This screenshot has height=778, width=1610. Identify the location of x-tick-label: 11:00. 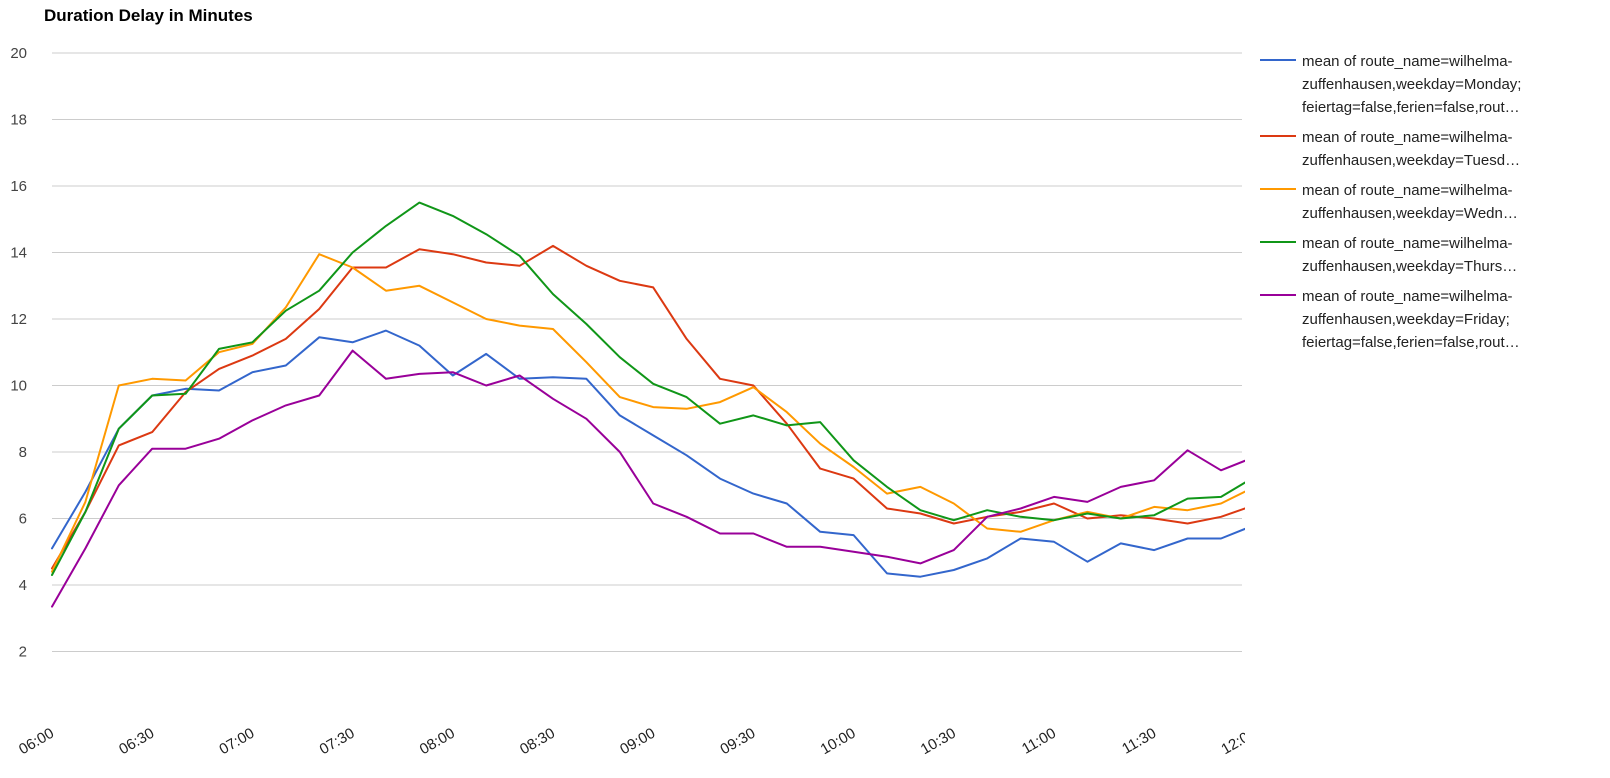
(1039, 741).